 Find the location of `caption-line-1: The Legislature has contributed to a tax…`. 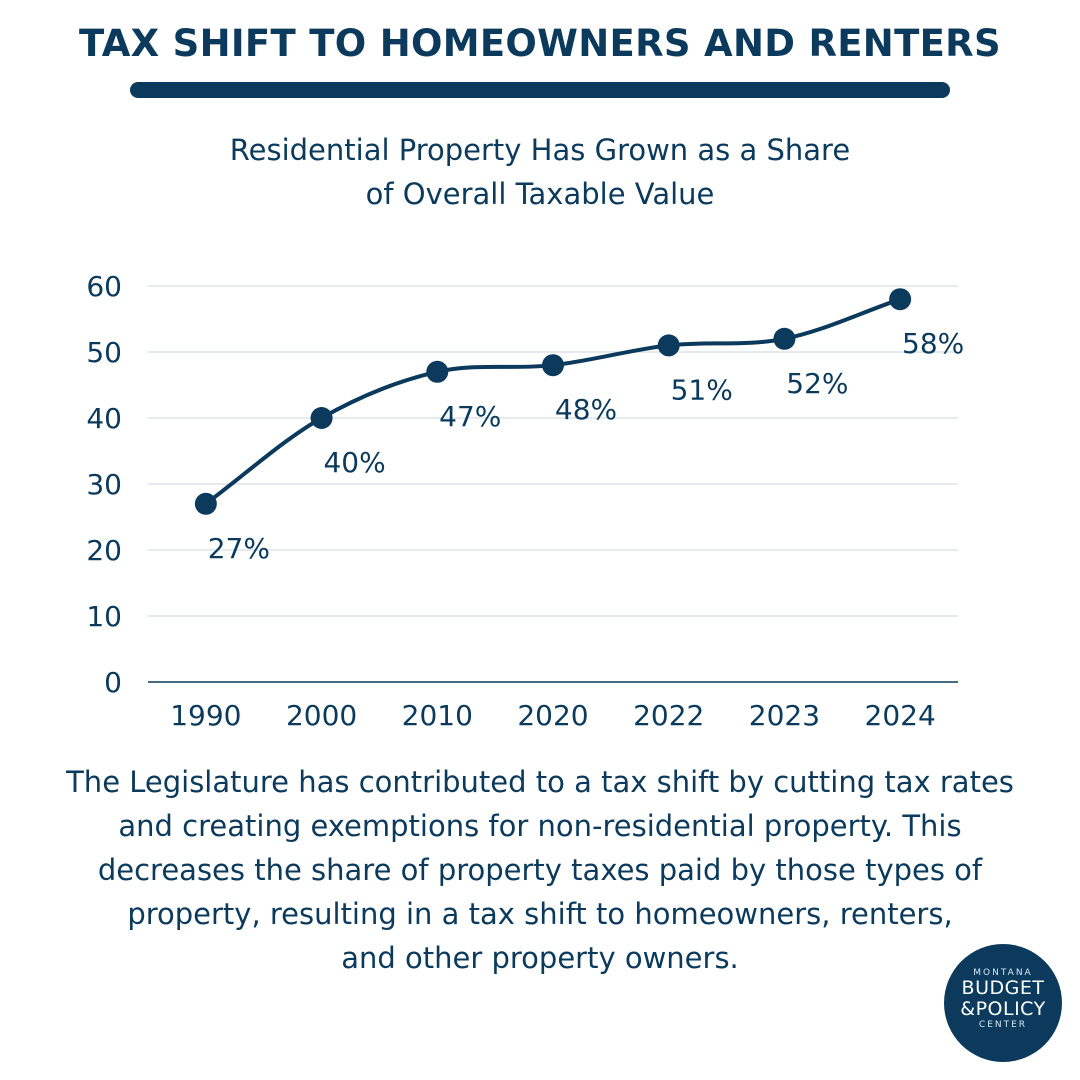

caption-line-1: The Legislature has contributed to a tax… is located at coordinates (540, 782).